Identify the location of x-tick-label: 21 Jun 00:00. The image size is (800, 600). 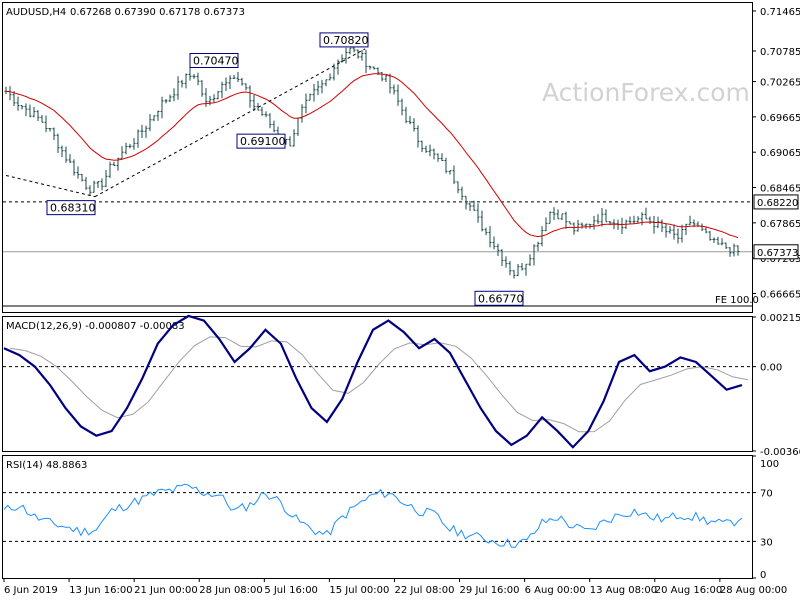
(166, 590).